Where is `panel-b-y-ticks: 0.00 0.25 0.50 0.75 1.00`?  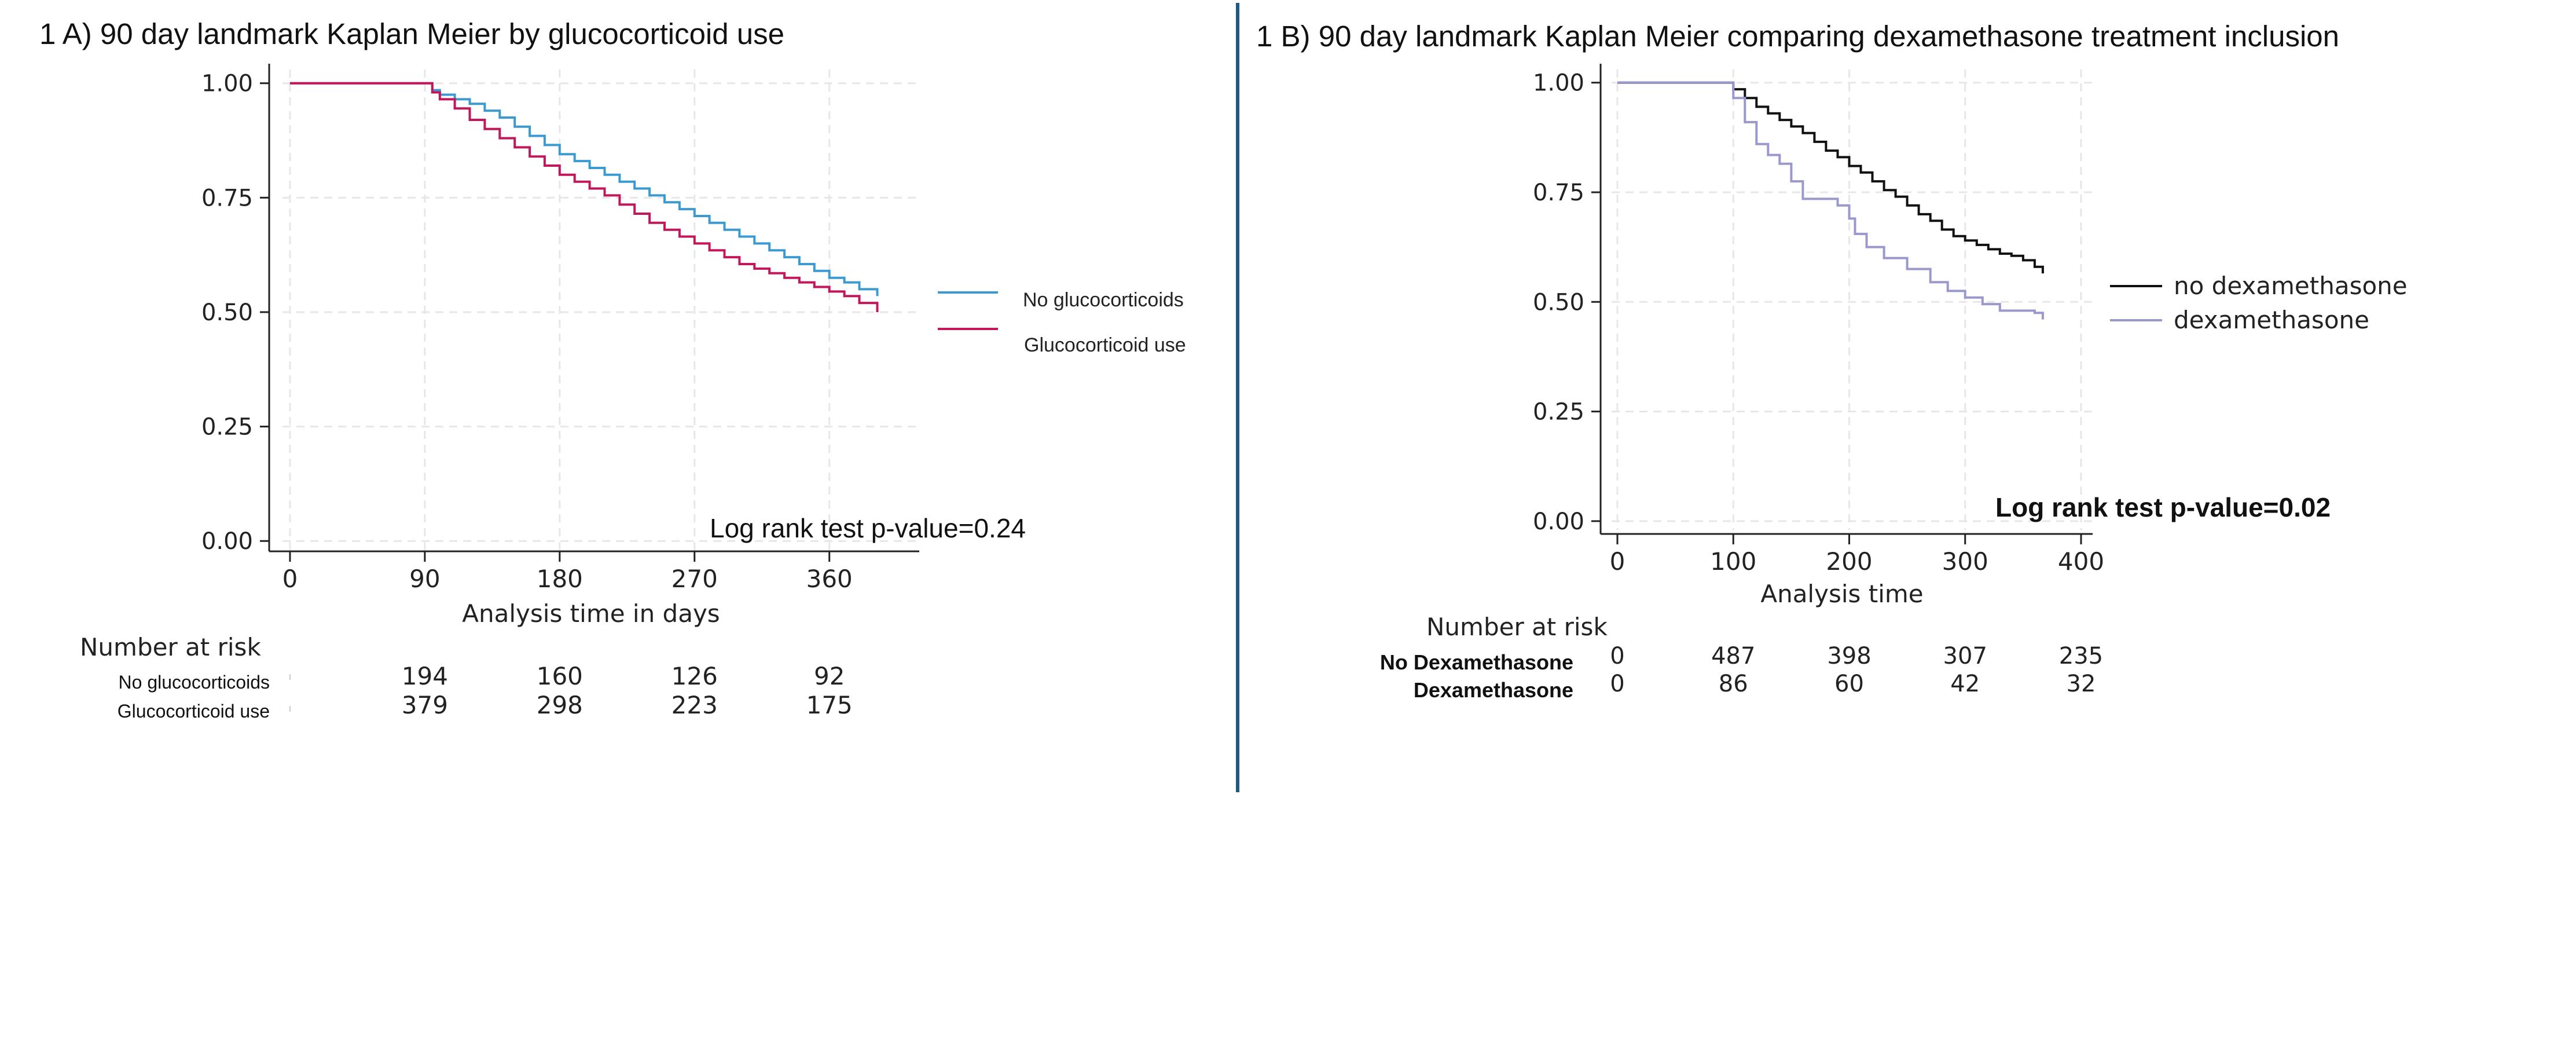 panel-b-y-ticks: 0.00 0.25 0.50 0.75 1.00 is located at coordinates (1567, 303).